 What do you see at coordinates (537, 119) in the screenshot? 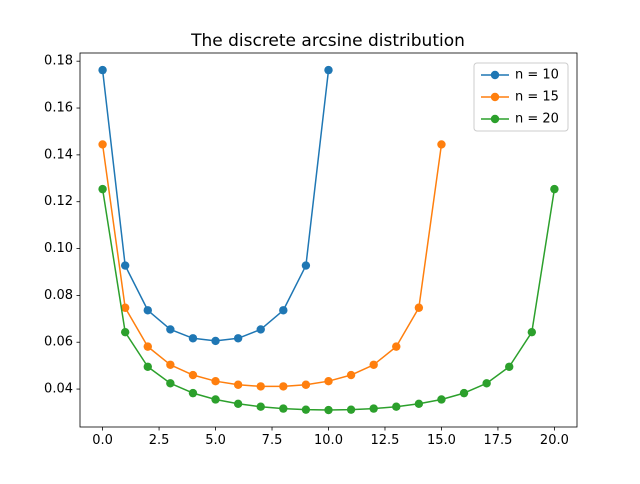
I see `legend-label-n20: n = 20` at bounding box center [537, 119].